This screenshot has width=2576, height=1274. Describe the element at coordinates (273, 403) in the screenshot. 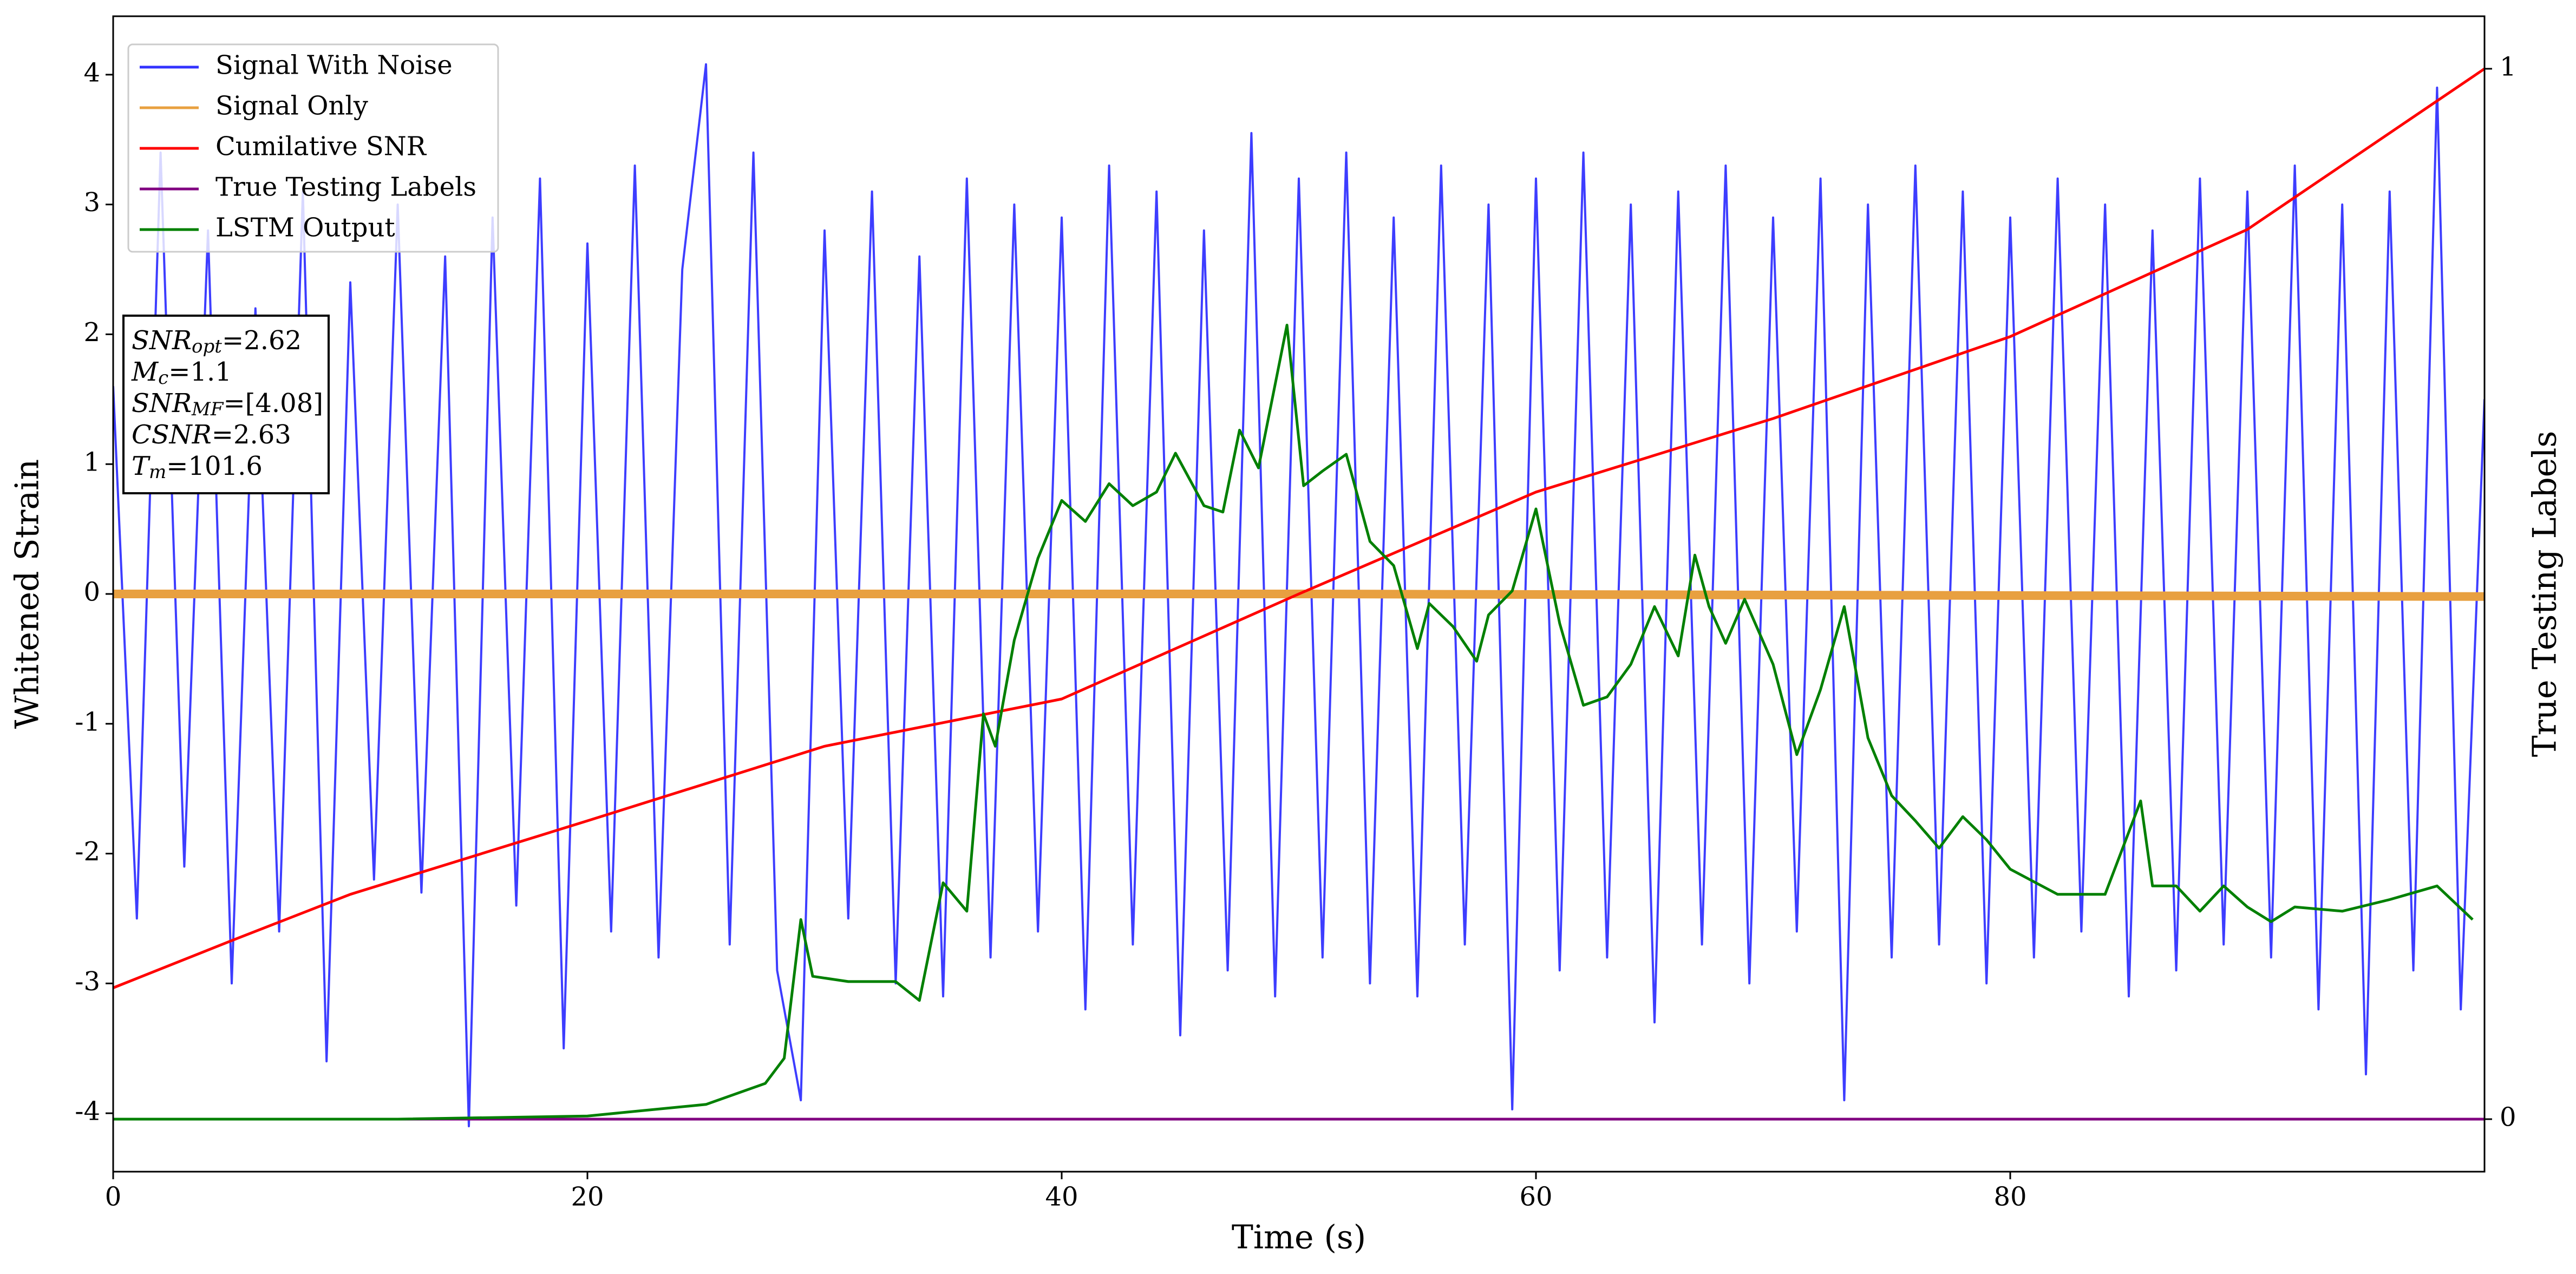

I see `annotation-text: =[4.08]` at that location.